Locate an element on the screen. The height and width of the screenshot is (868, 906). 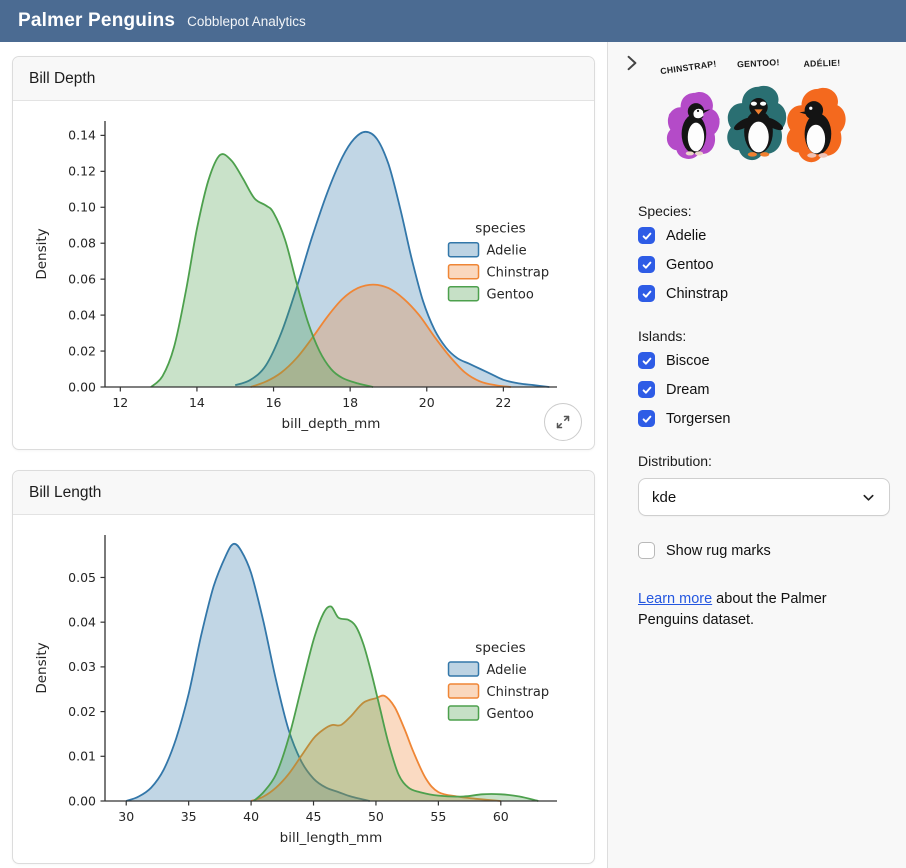
checkbox-gentoo is located at coordinates (646, 264).